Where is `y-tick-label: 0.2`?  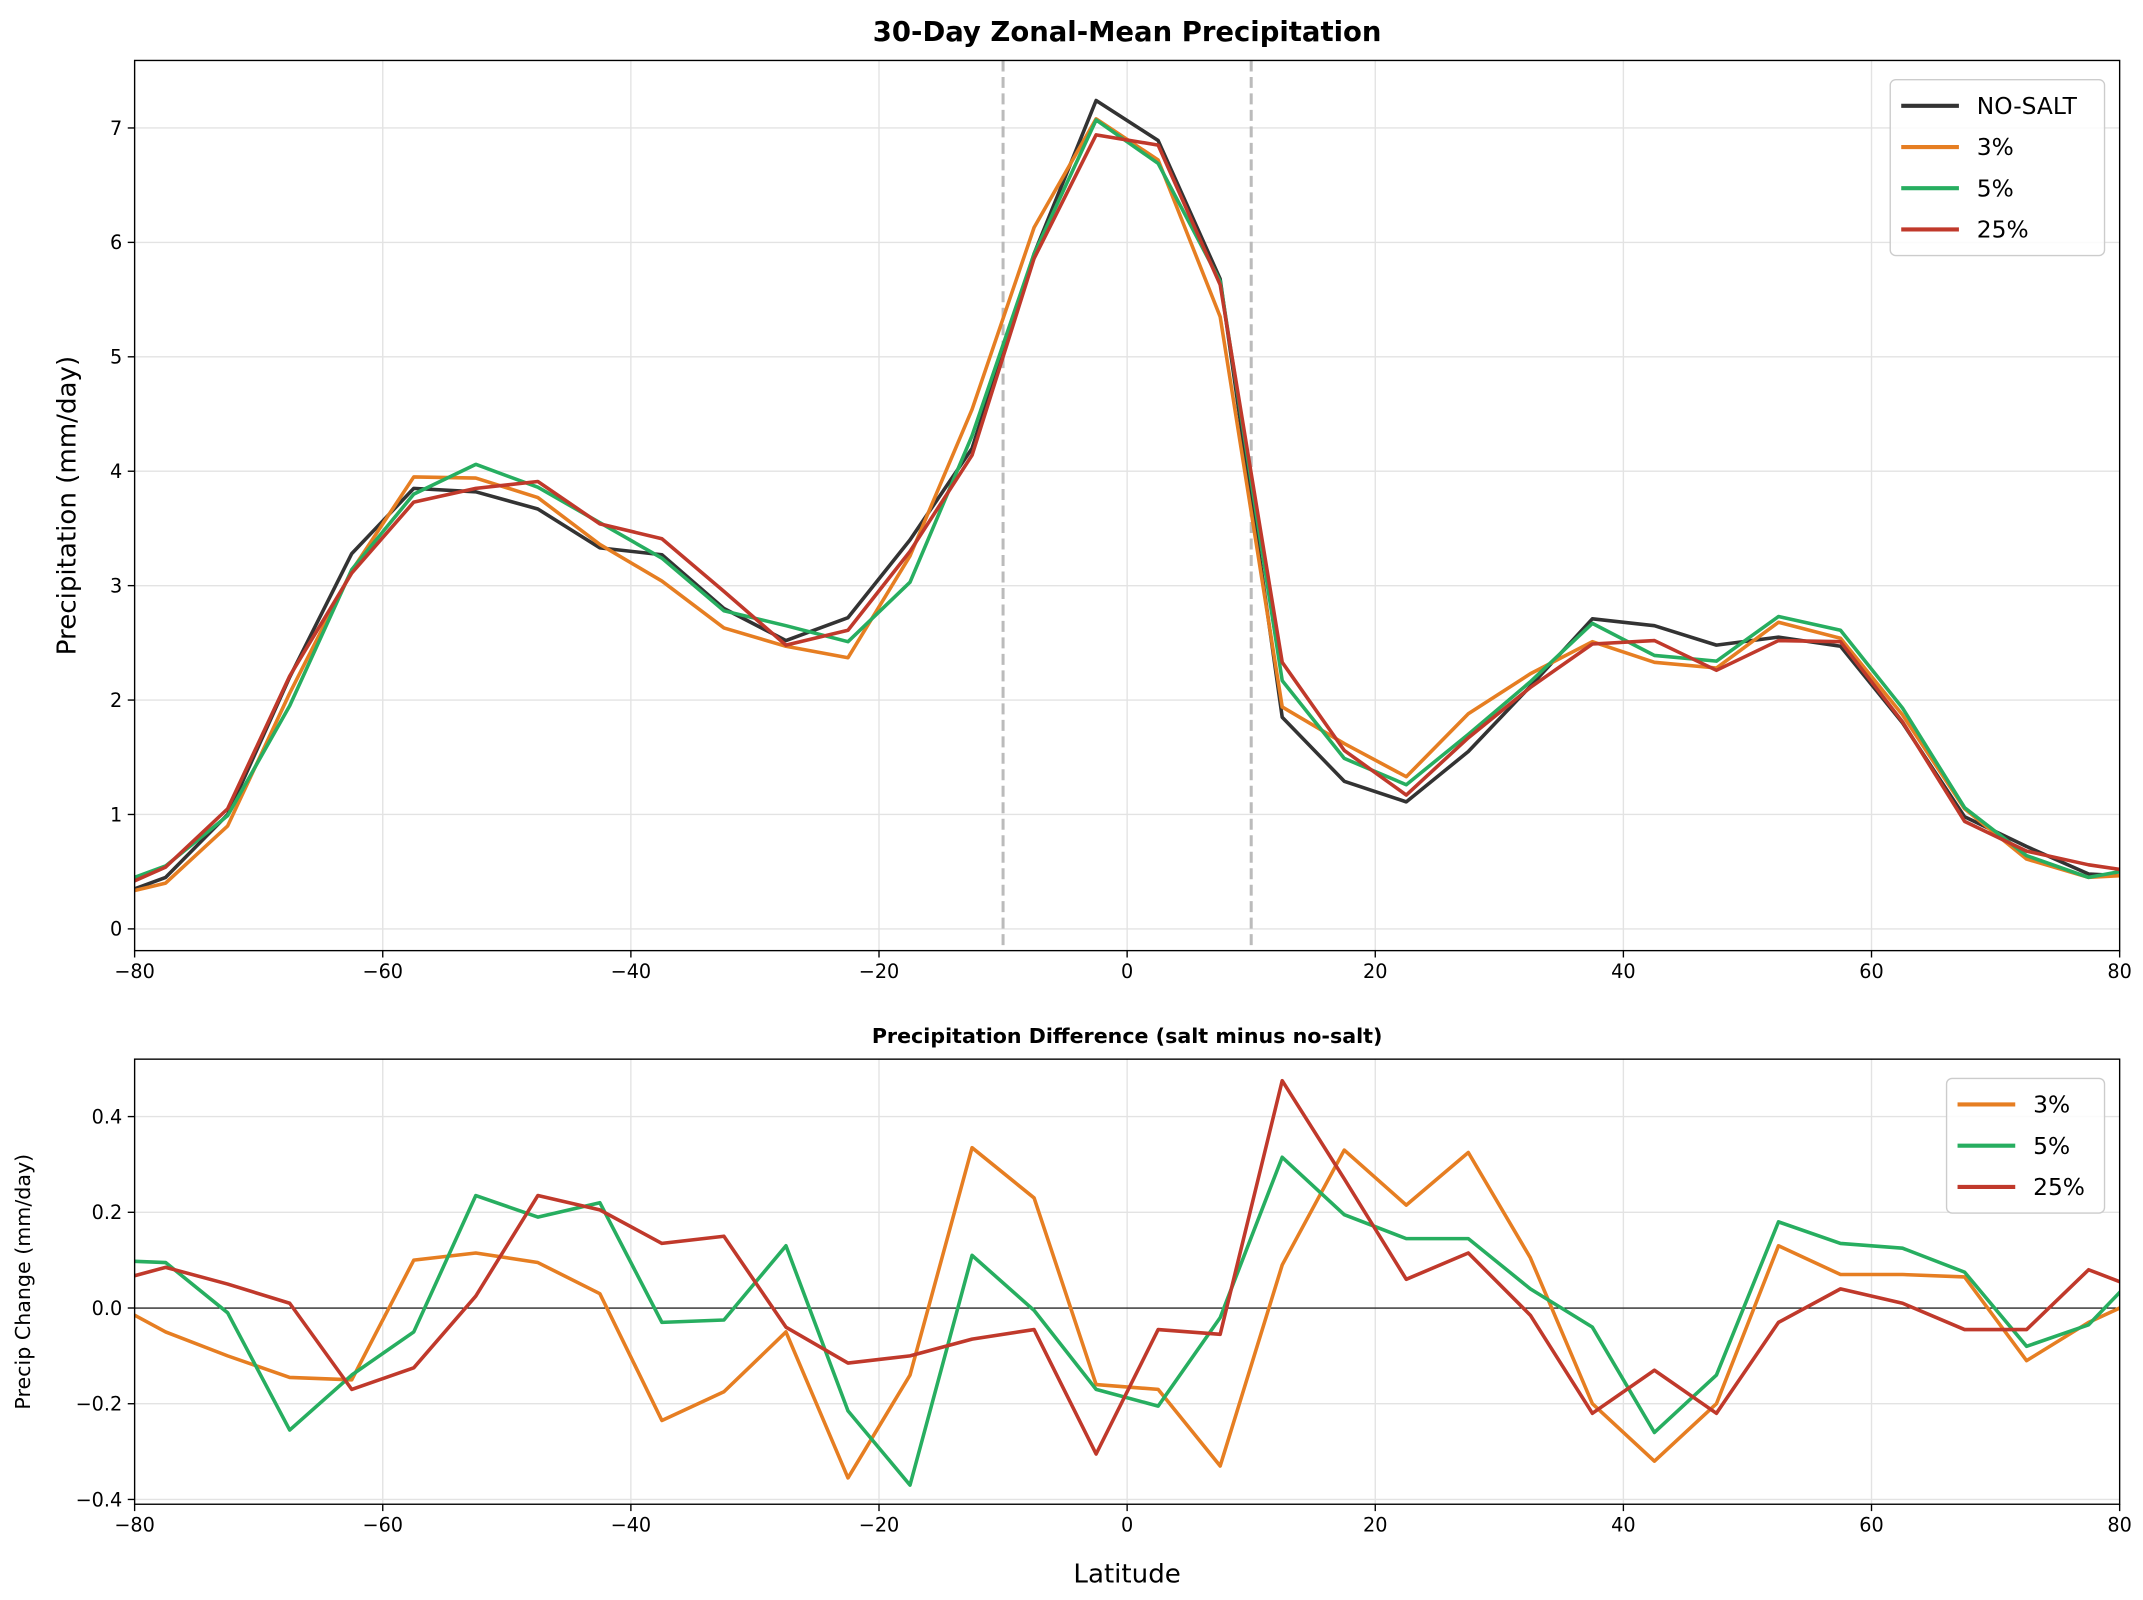 y-tick-label: 0.2 is located at coordinates (107, 1212).